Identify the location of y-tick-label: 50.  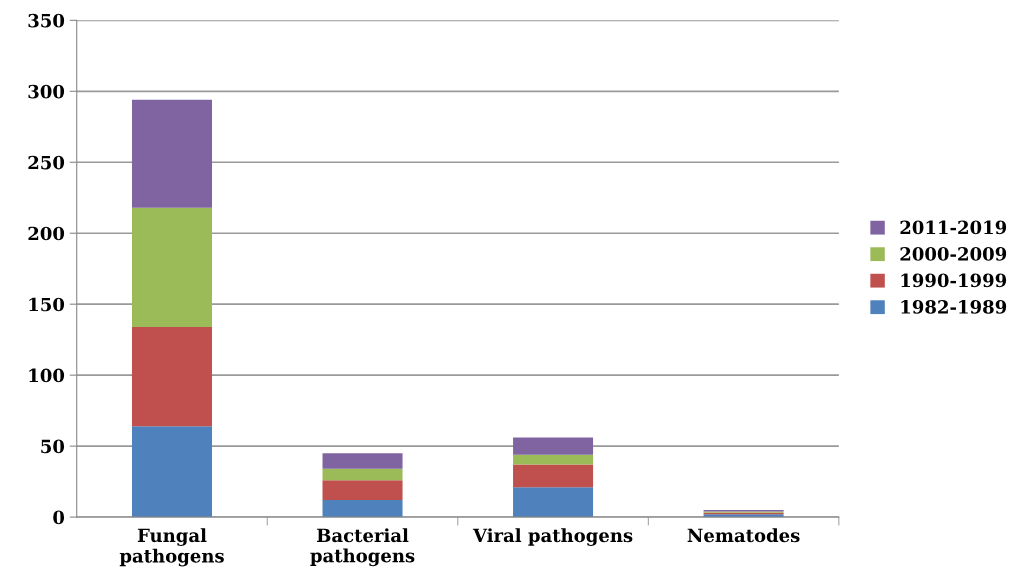
(53, 446).